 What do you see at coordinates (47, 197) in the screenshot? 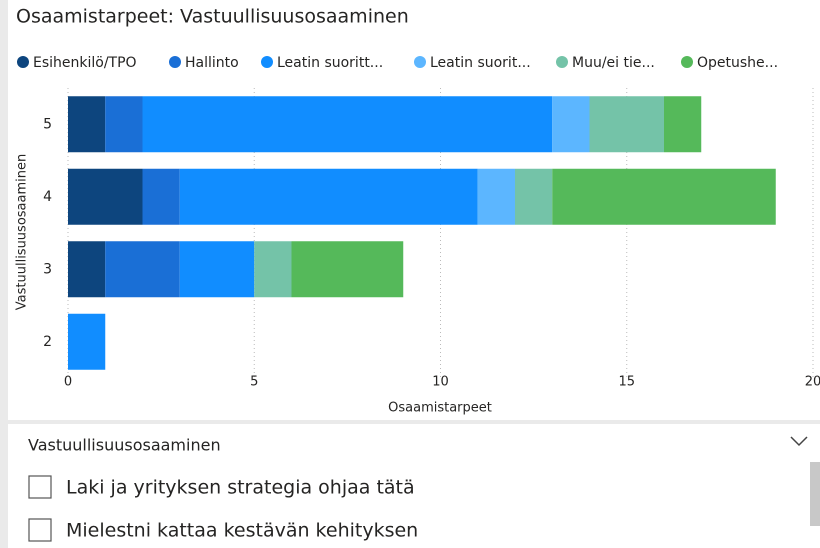
I see `y-tick-label: 4` at bounding box center [47, 197].